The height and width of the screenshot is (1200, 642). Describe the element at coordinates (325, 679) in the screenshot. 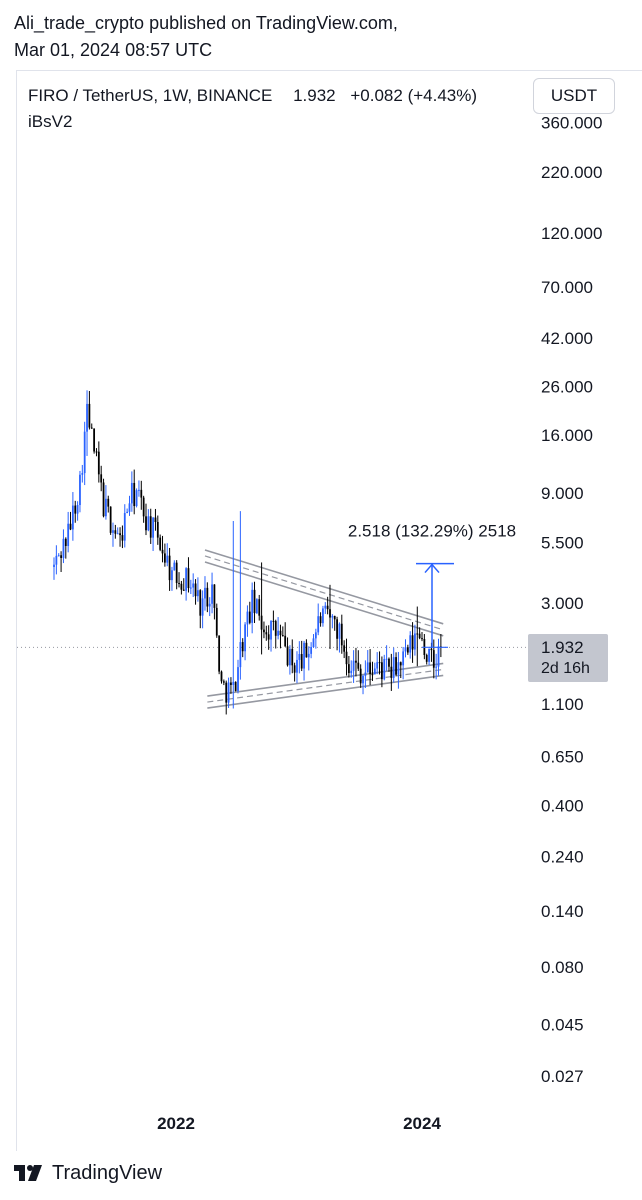

I see `lower-trendline-edge` at that location.